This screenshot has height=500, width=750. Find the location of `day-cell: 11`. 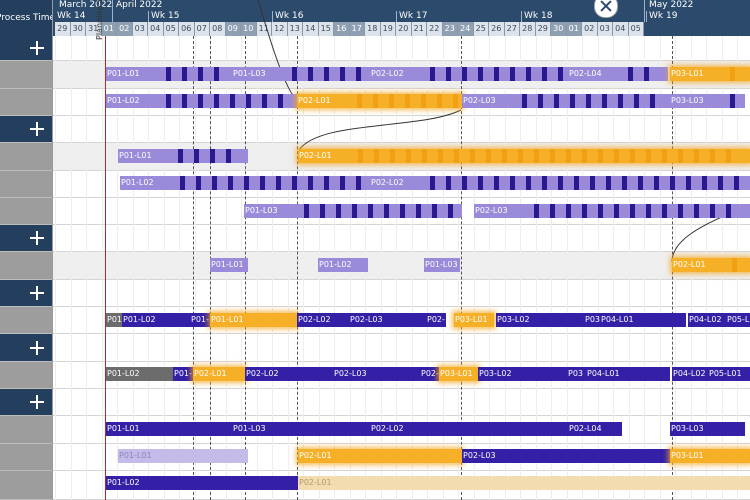

day-cell: 11 is located at coordinates (264, 29).